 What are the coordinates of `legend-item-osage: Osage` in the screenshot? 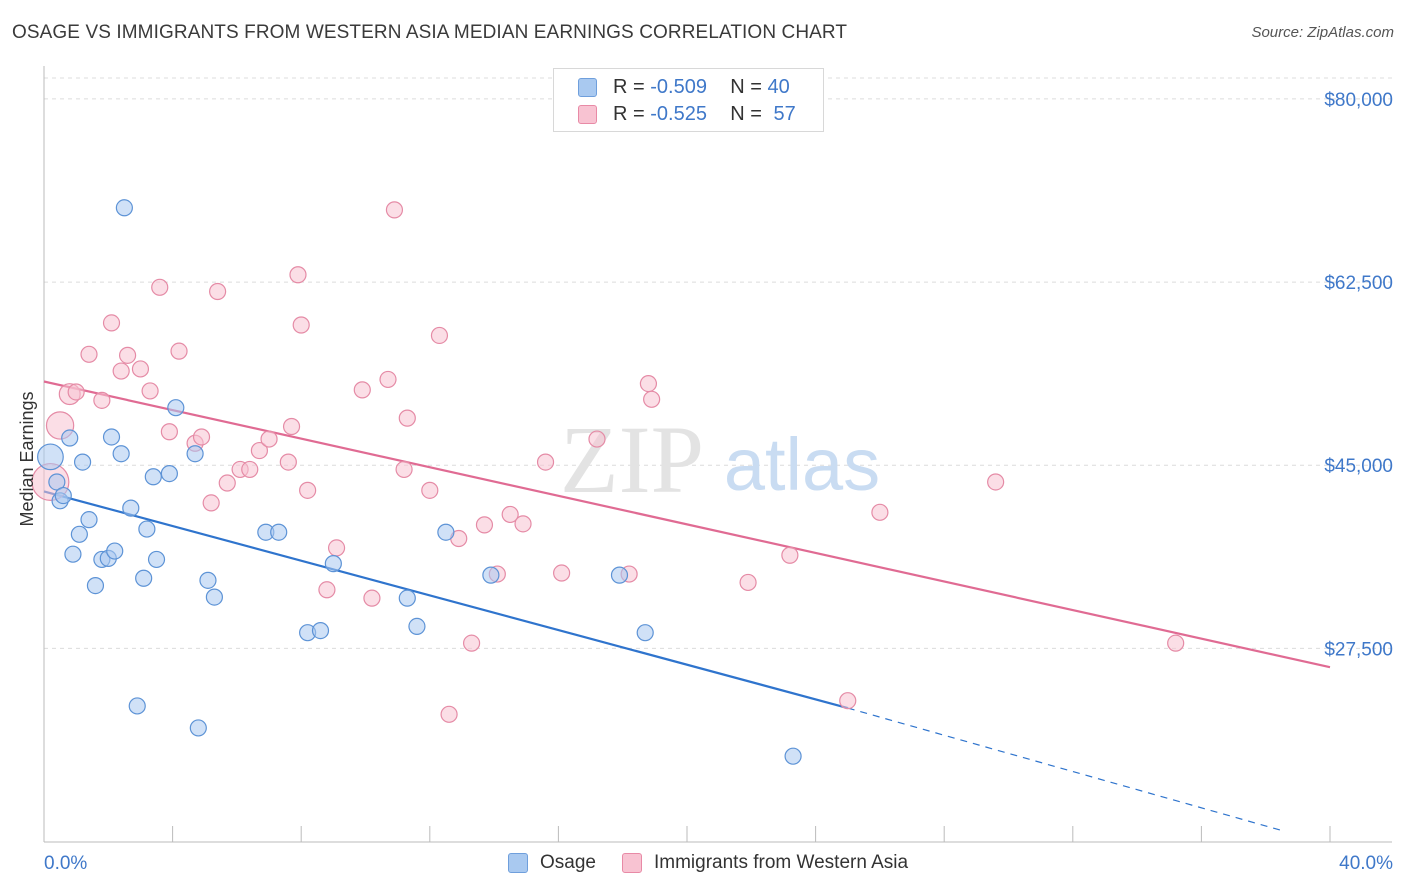 It's located at (552, 863).